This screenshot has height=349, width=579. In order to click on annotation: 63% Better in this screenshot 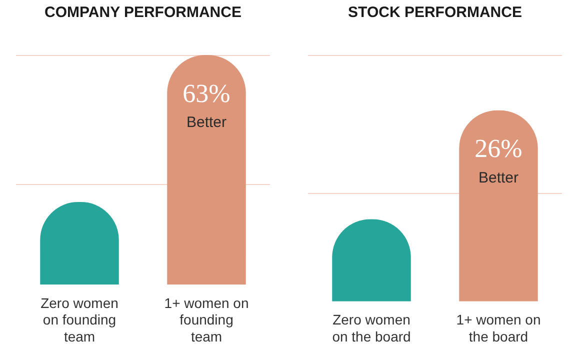, I will do `click(206, 105)`.